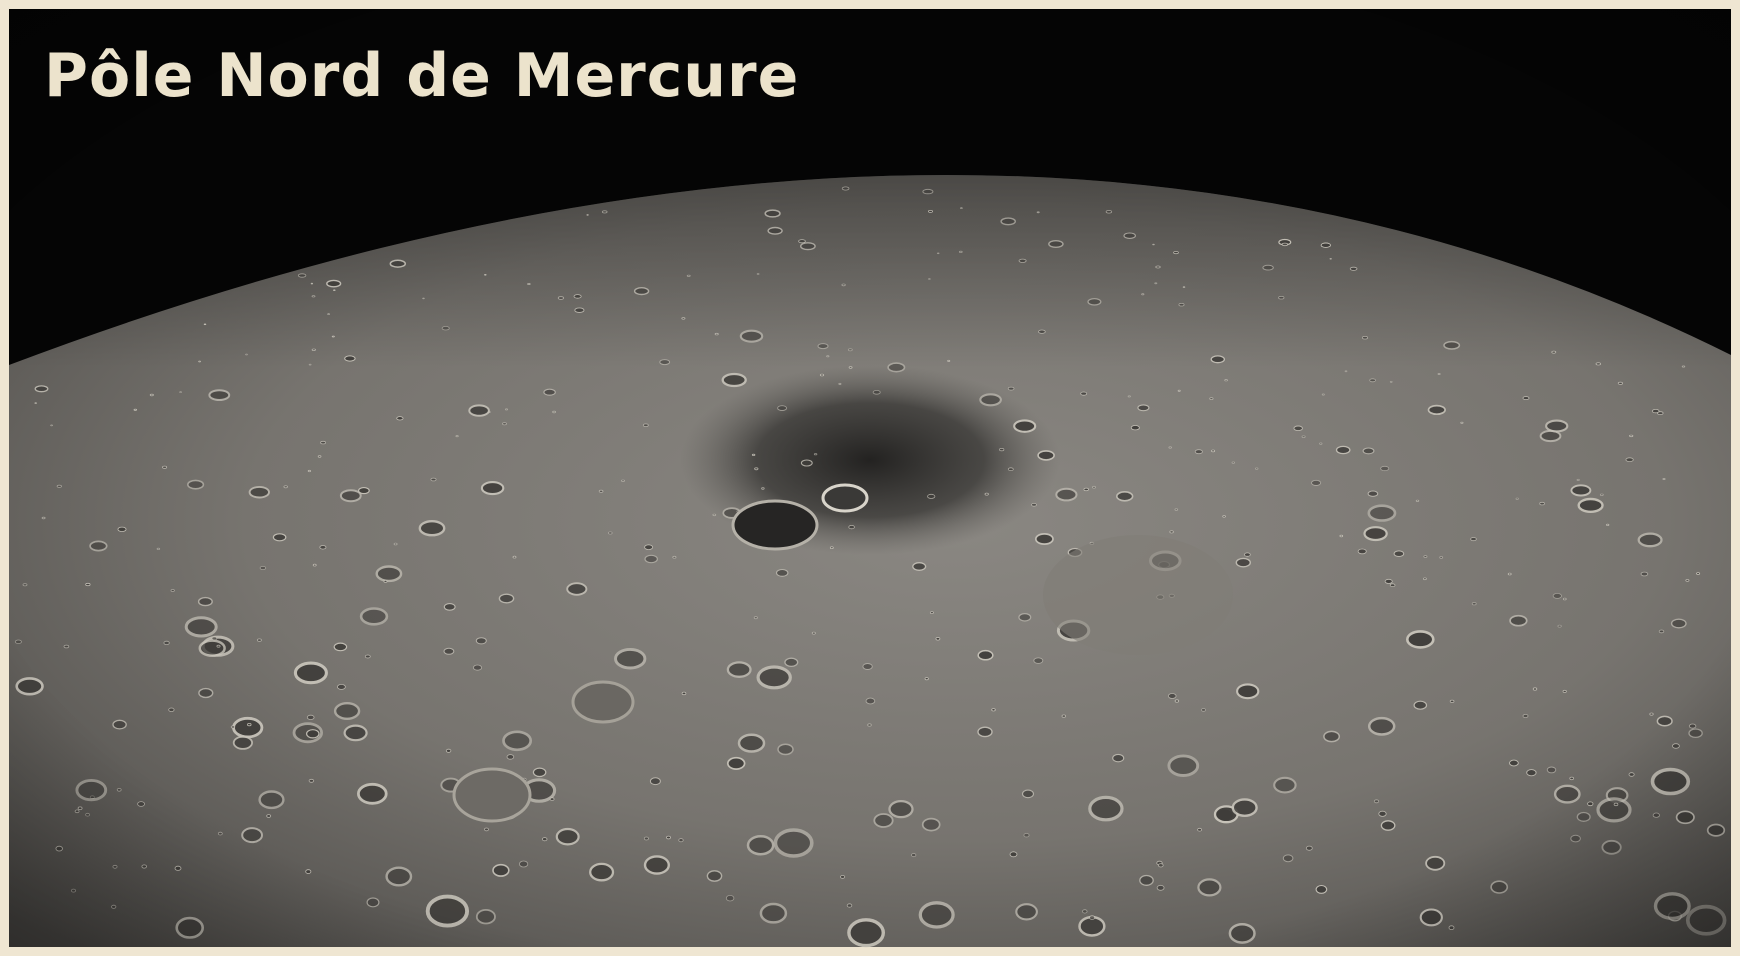  I want to click on title: Pôle Nord de Mercure, so click(421, 76).